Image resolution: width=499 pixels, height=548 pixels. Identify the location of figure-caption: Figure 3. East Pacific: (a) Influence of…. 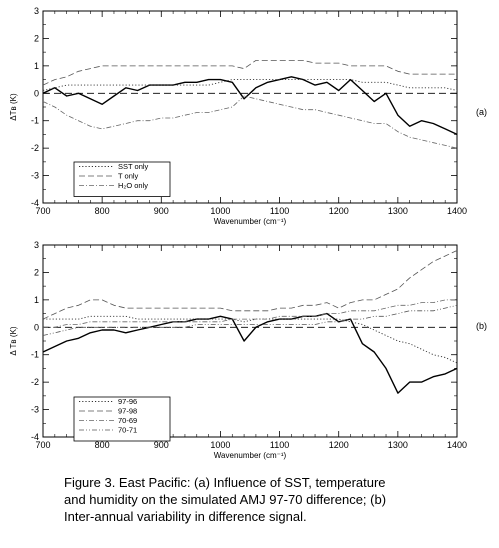
(274, 499).